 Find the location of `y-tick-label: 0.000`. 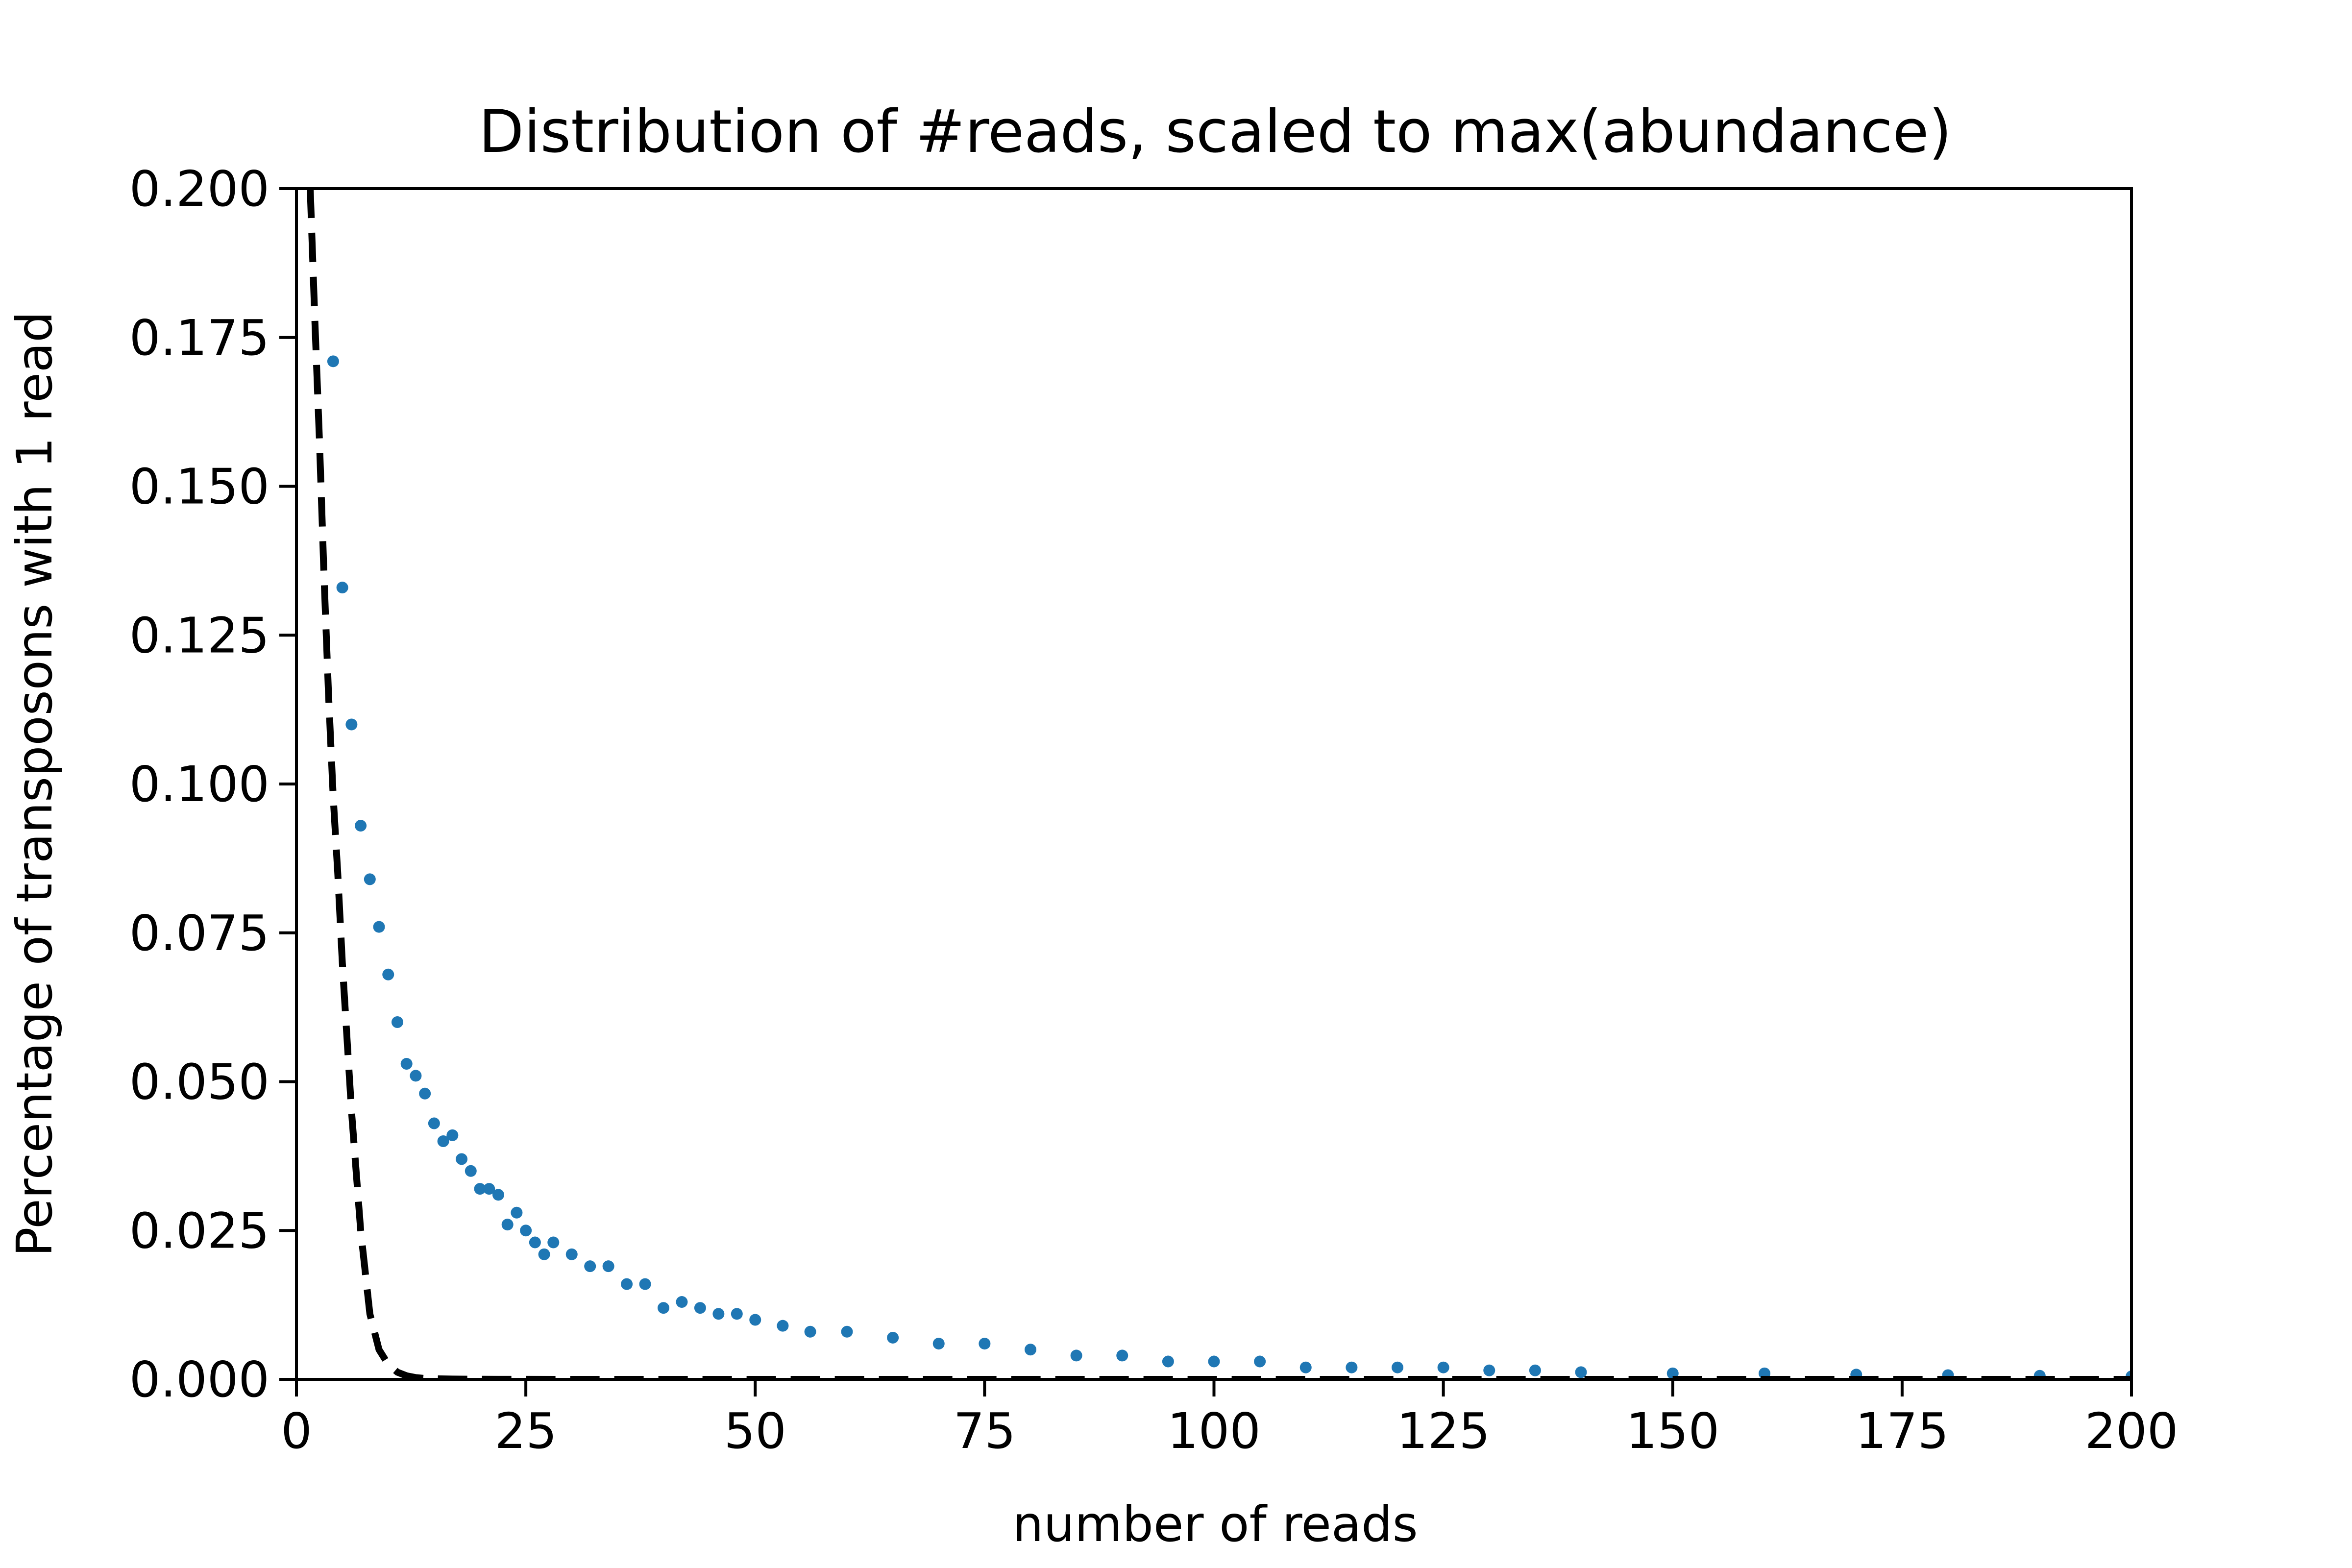

y-tick-label: 0.000 is located at coordinates (199, 1379).